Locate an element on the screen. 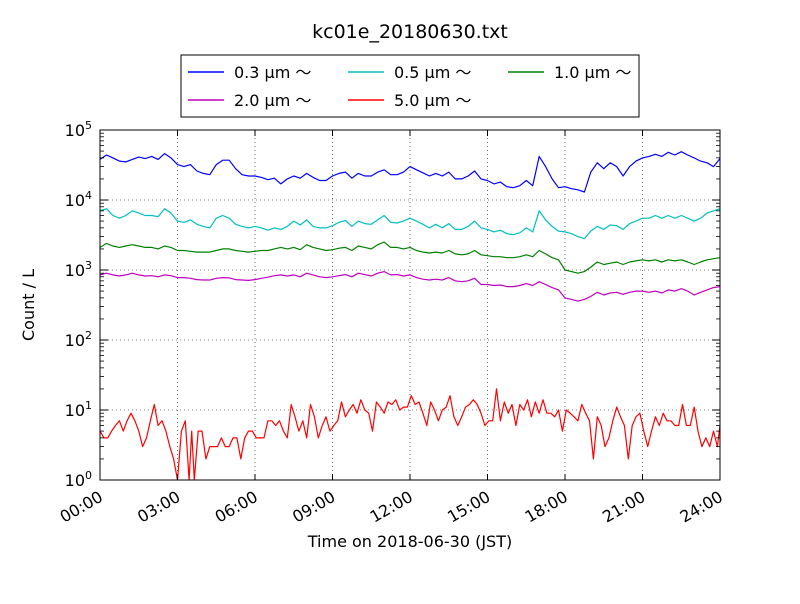 Image resolution: width=800 pixels, height=604 pixels. y-tick-label: 10³ is located at coordinates (78, 269).